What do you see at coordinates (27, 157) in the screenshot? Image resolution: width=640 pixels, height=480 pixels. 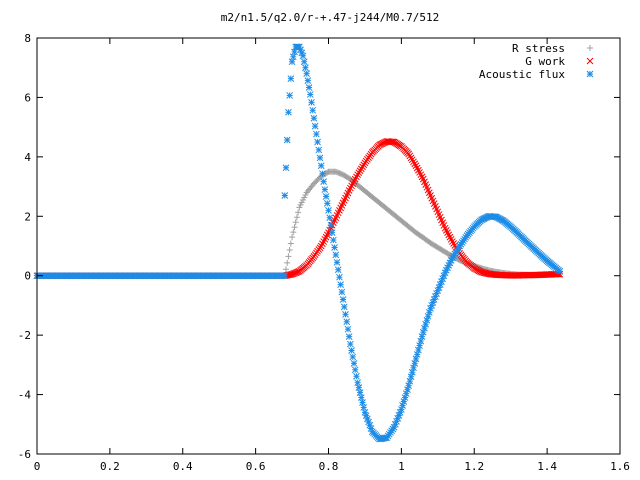 I see `y-tick-label: 4` at bounding box center [27, 157].